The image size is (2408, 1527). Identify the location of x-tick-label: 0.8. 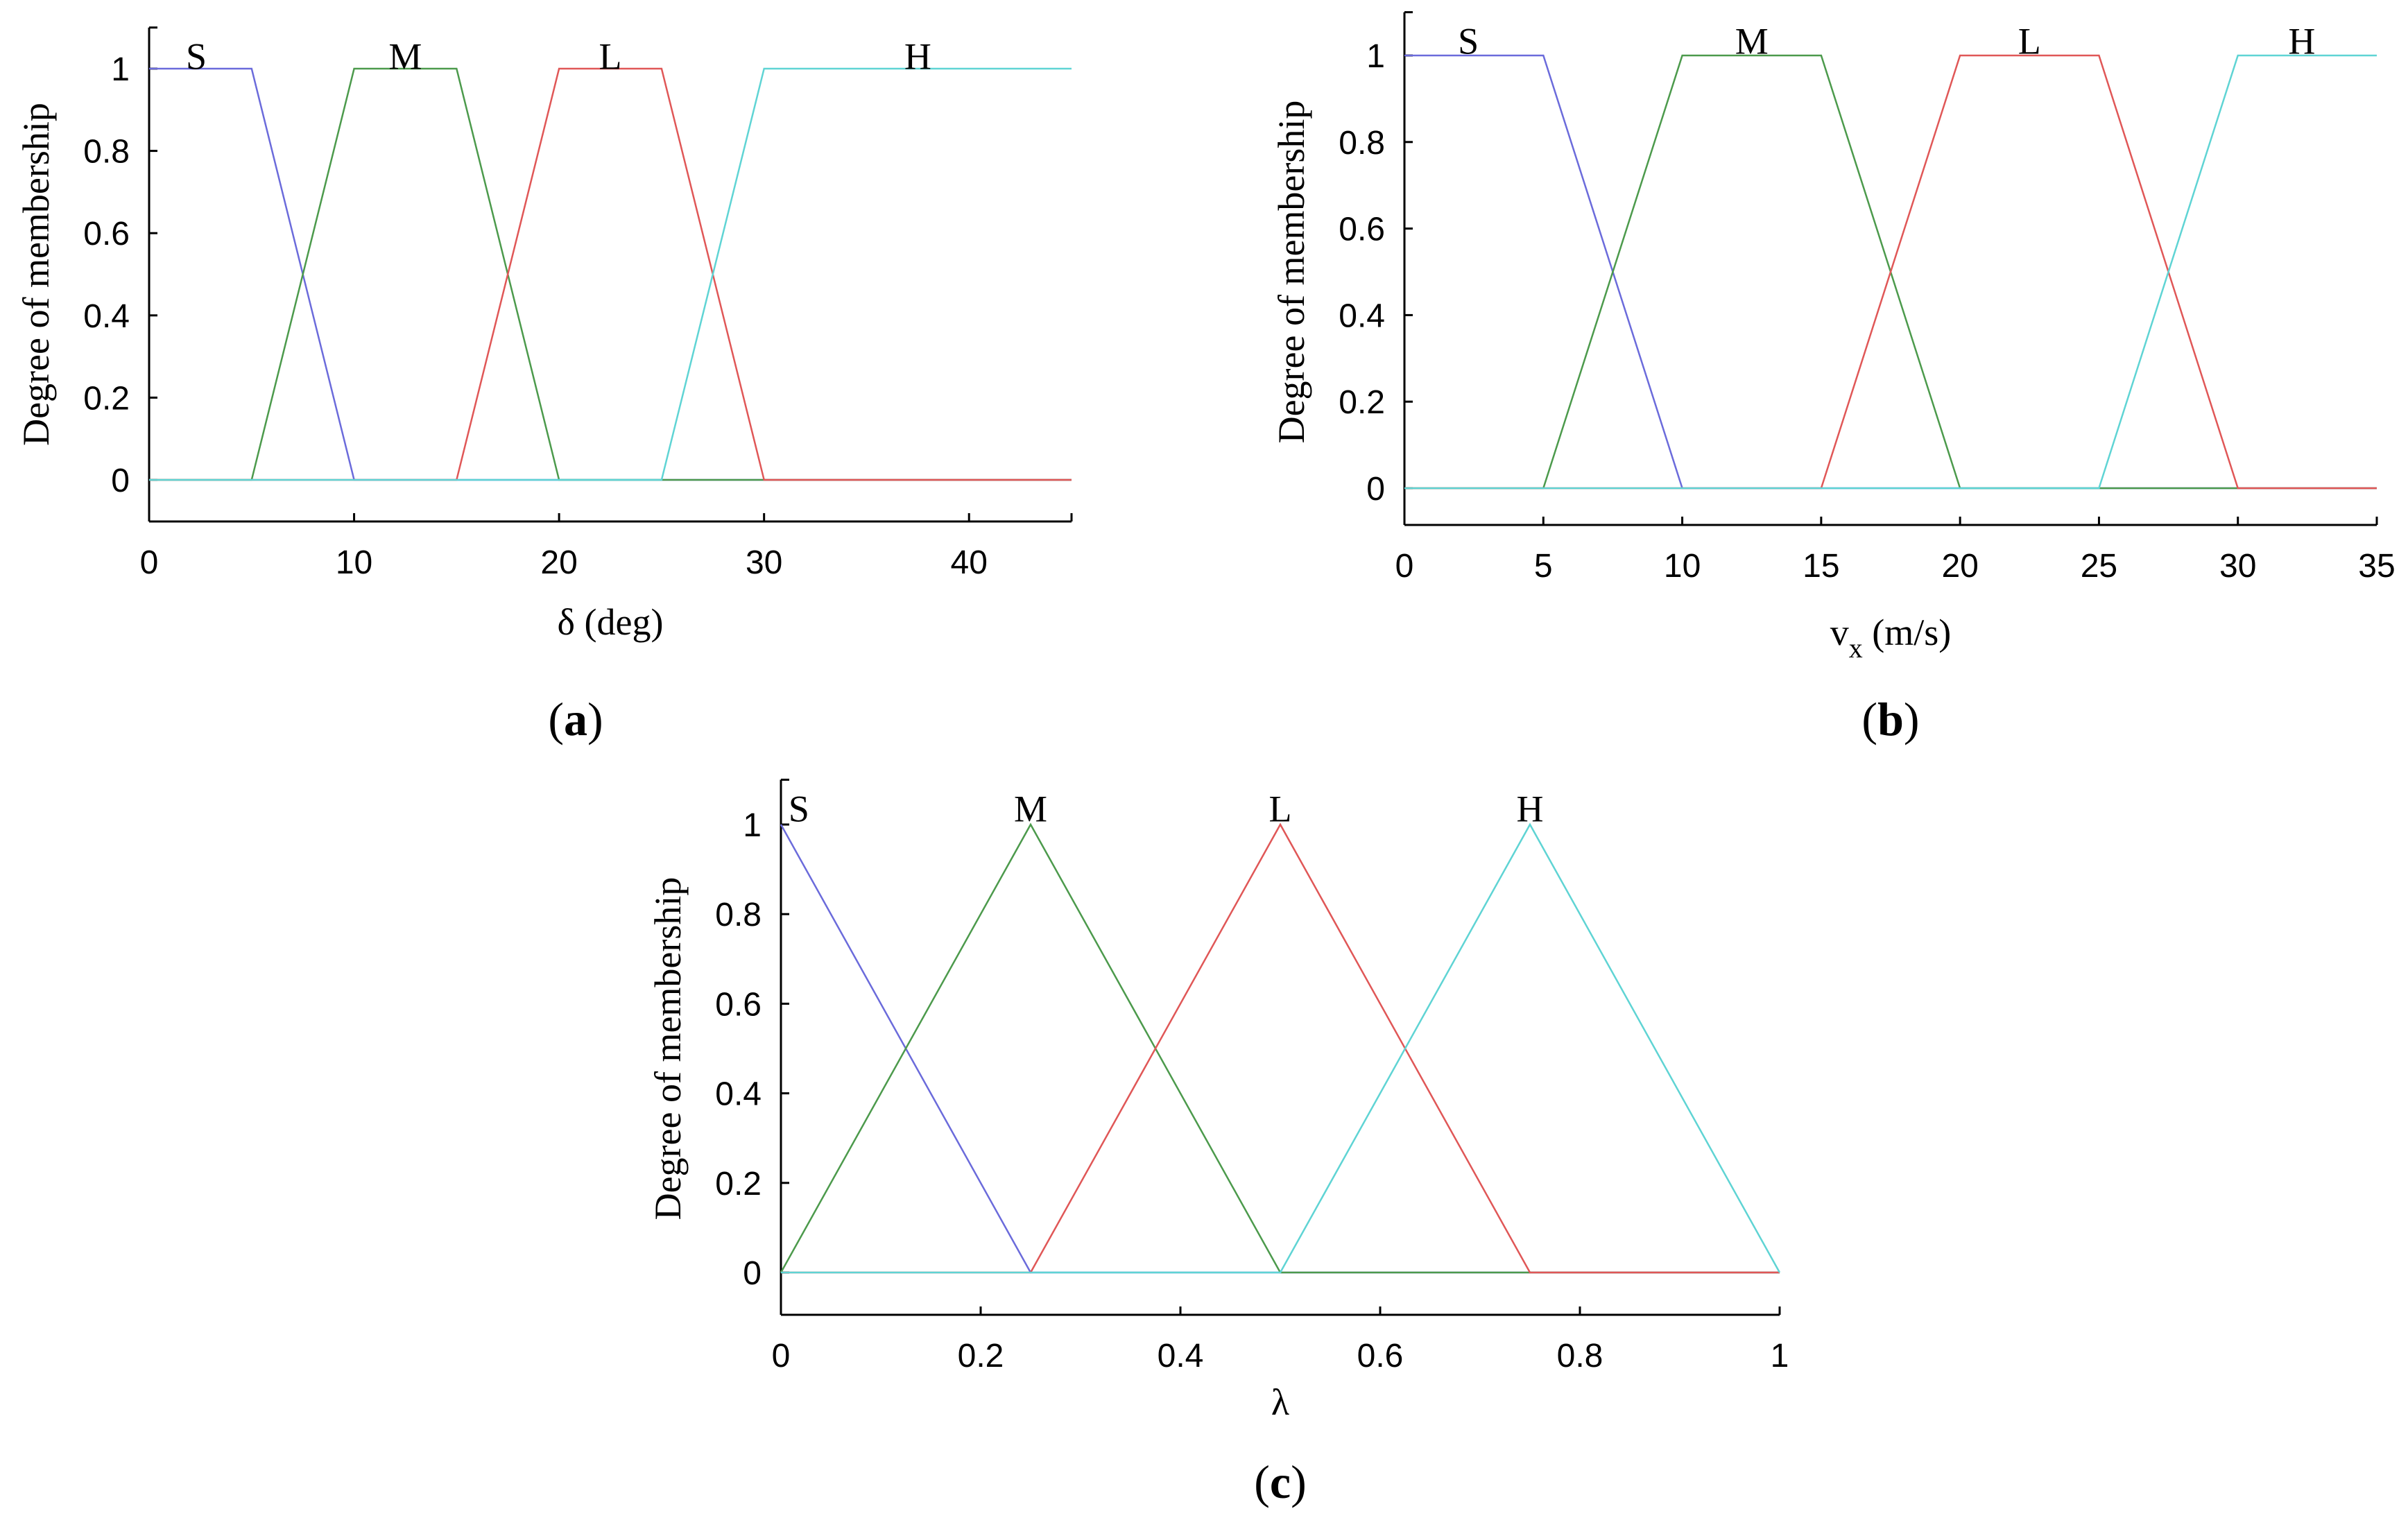
(1580, 1356).